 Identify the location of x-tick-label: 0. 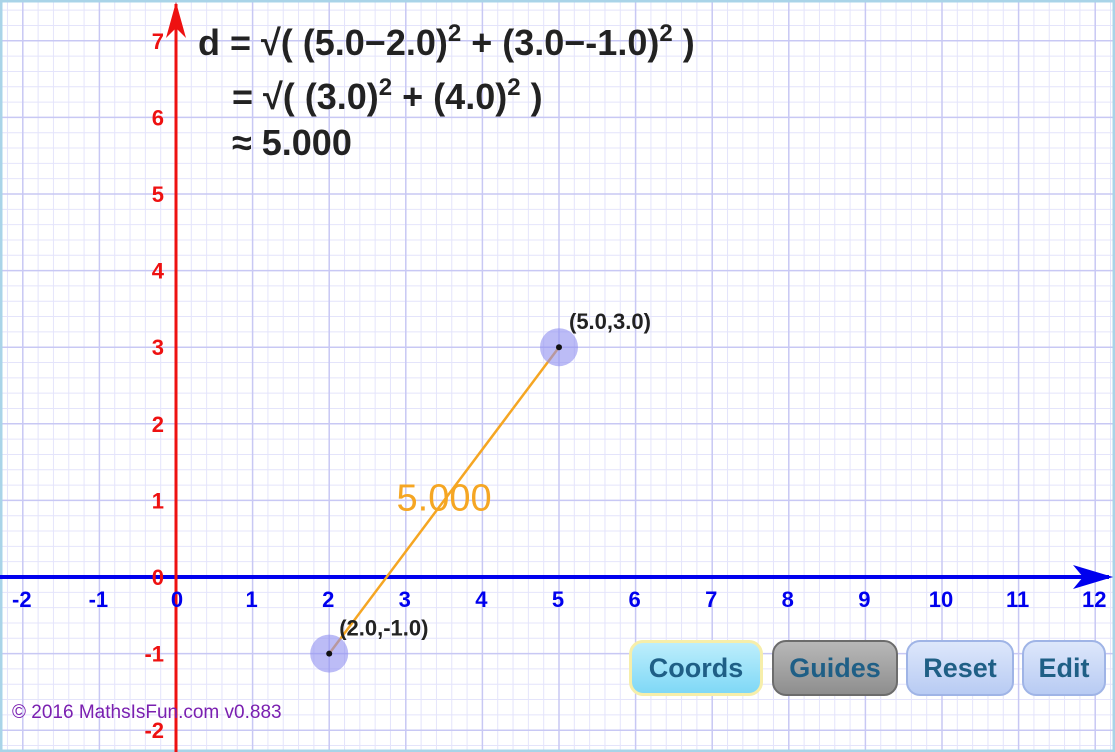
(177, 599).